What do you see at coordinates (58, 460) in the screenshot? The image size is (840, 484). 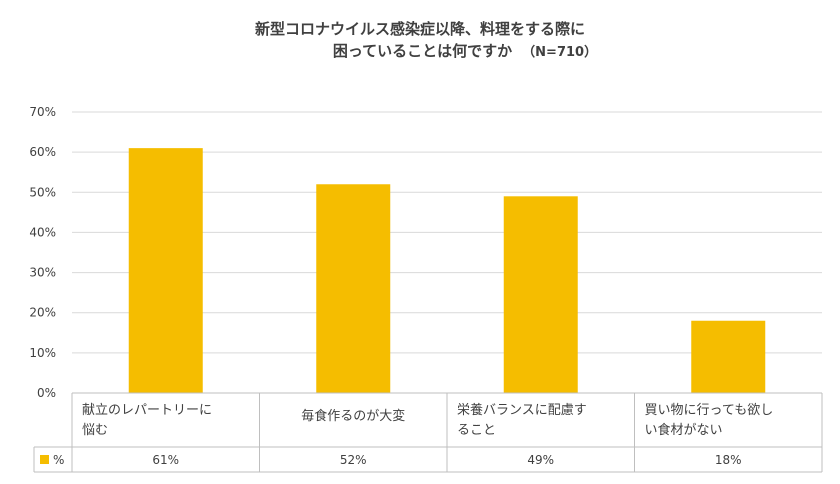 I see `legend-label: %` at bounding box center [58, 460].